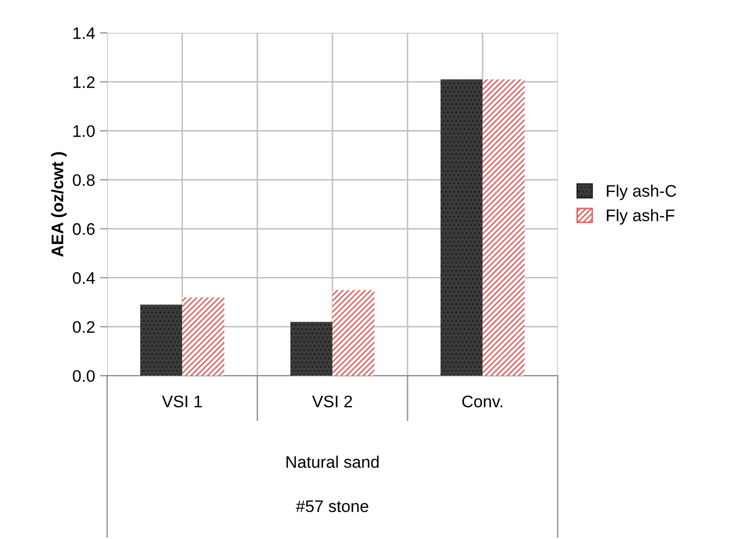 This screenshot has height=539, width=729. What do you see at coordinates (332, 402) in the screenshot?
I see `x-tick-label: VSI 2` at bounding box center [332, 402].